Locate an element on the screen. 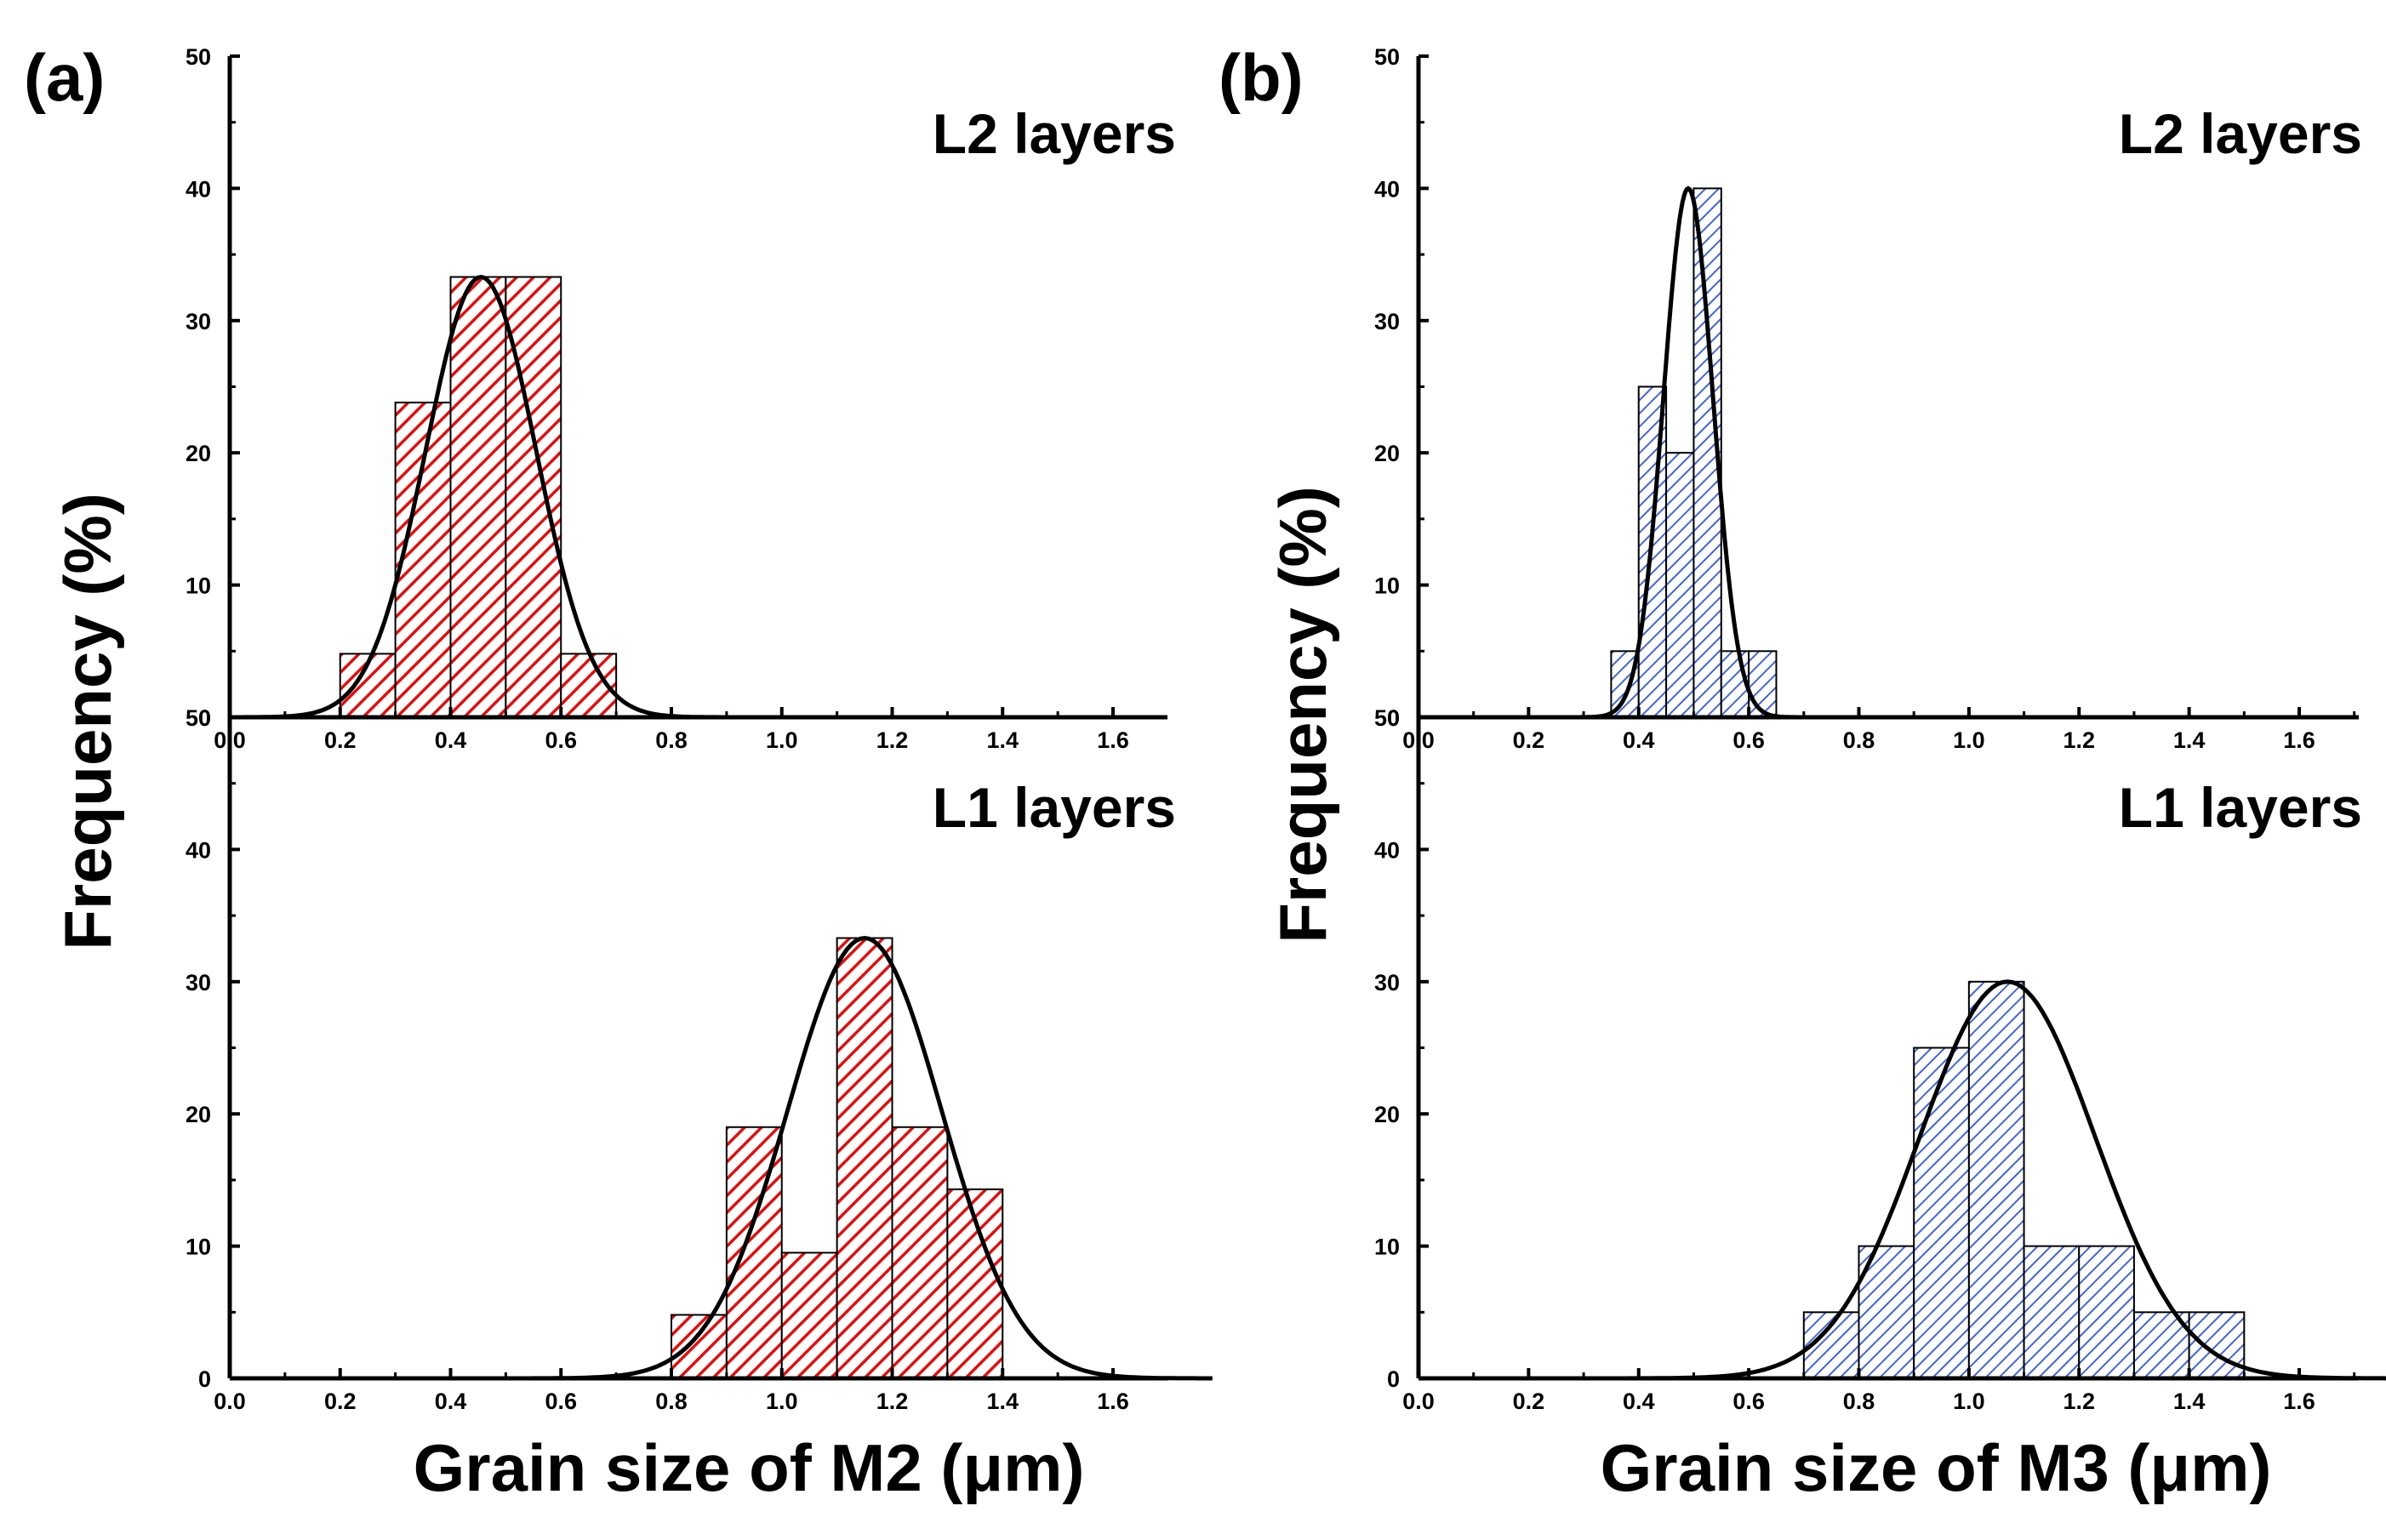 Image resolution: width=2386 pixels, height=1540 pixels. subplot-a-l1-title: L1 layers is located at coordinates (1054, 808).